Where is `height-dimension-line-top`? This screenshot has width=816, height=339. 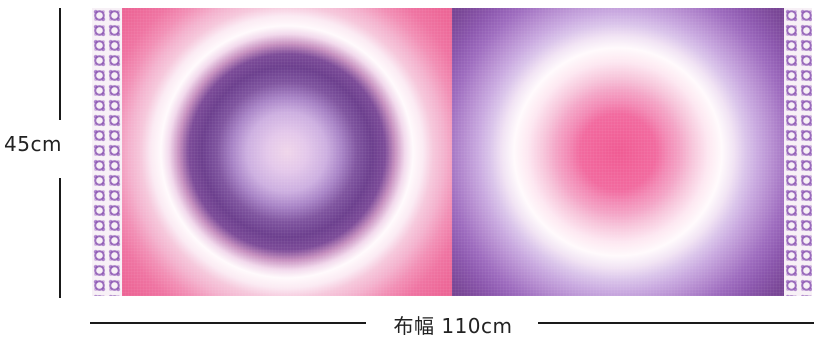 height-dimension-line-top is located at coordinates (60, 64).